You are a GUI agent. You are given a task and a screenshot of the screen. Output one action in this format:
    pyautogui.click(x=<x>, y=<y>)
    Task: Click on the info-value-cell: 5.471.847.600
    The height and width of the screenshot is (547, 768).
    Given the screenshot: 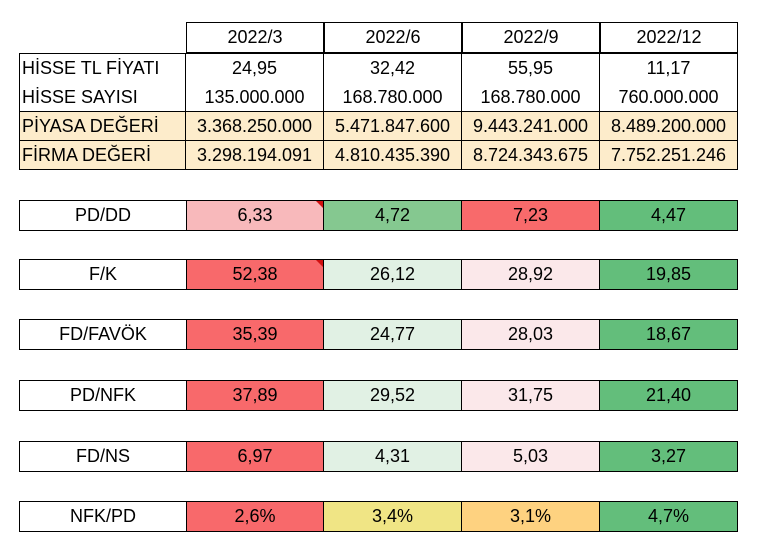 What is the action you would take?
    pyautogui.click(x=393, y=126)
    